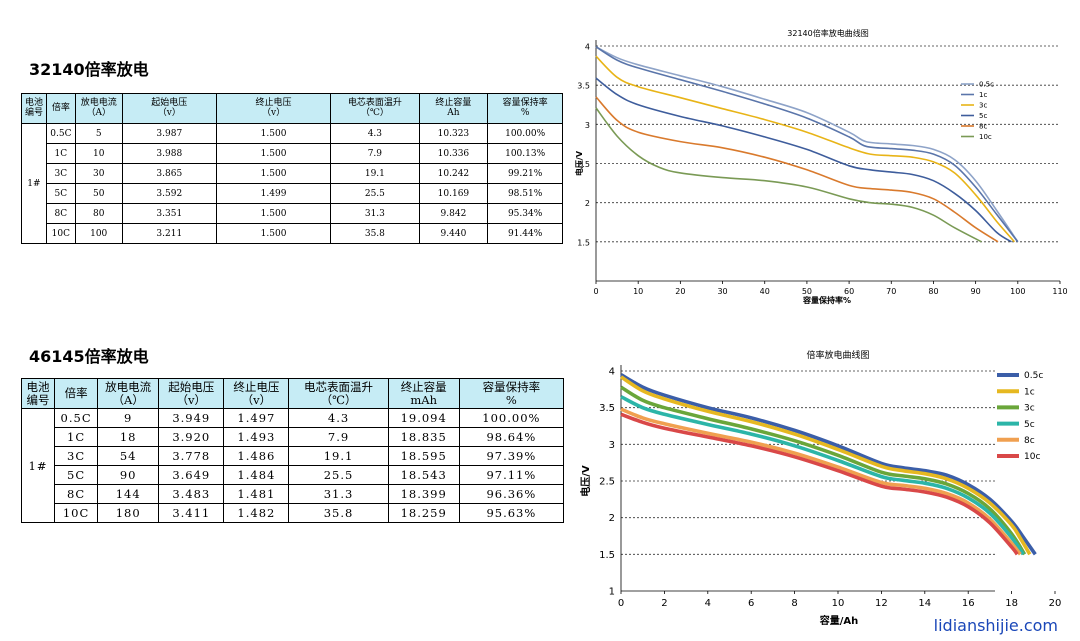 This screenshot has height=641, width=1080. Describe the element at coordinates (60, 193) in the screenshot. I see `table-cell: 5C` at that location.